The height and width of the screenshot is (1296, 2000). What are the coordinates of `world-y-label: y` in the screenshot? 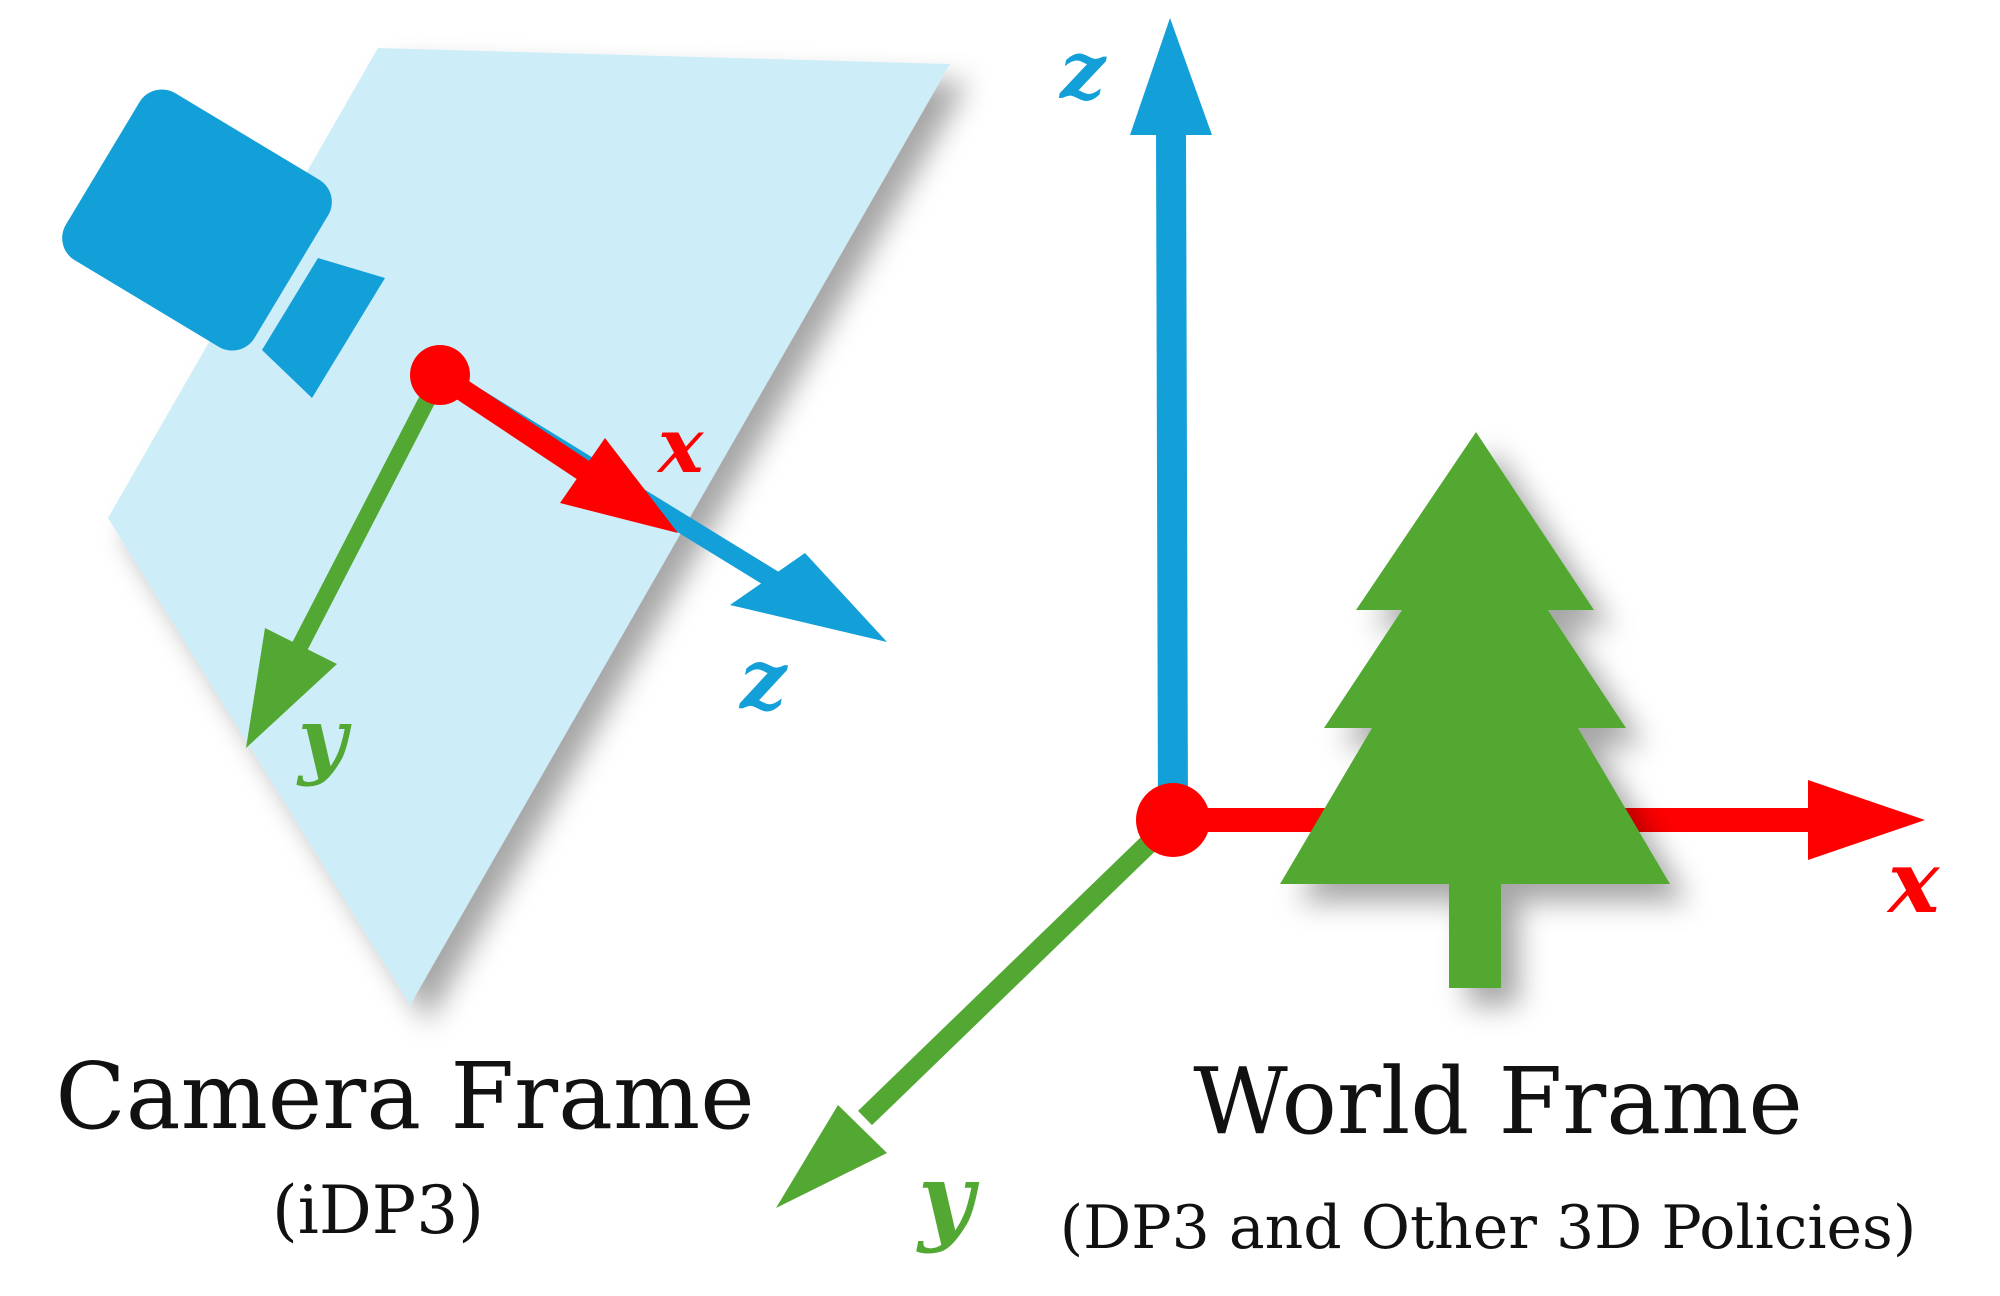 It's located at (948, 1198).